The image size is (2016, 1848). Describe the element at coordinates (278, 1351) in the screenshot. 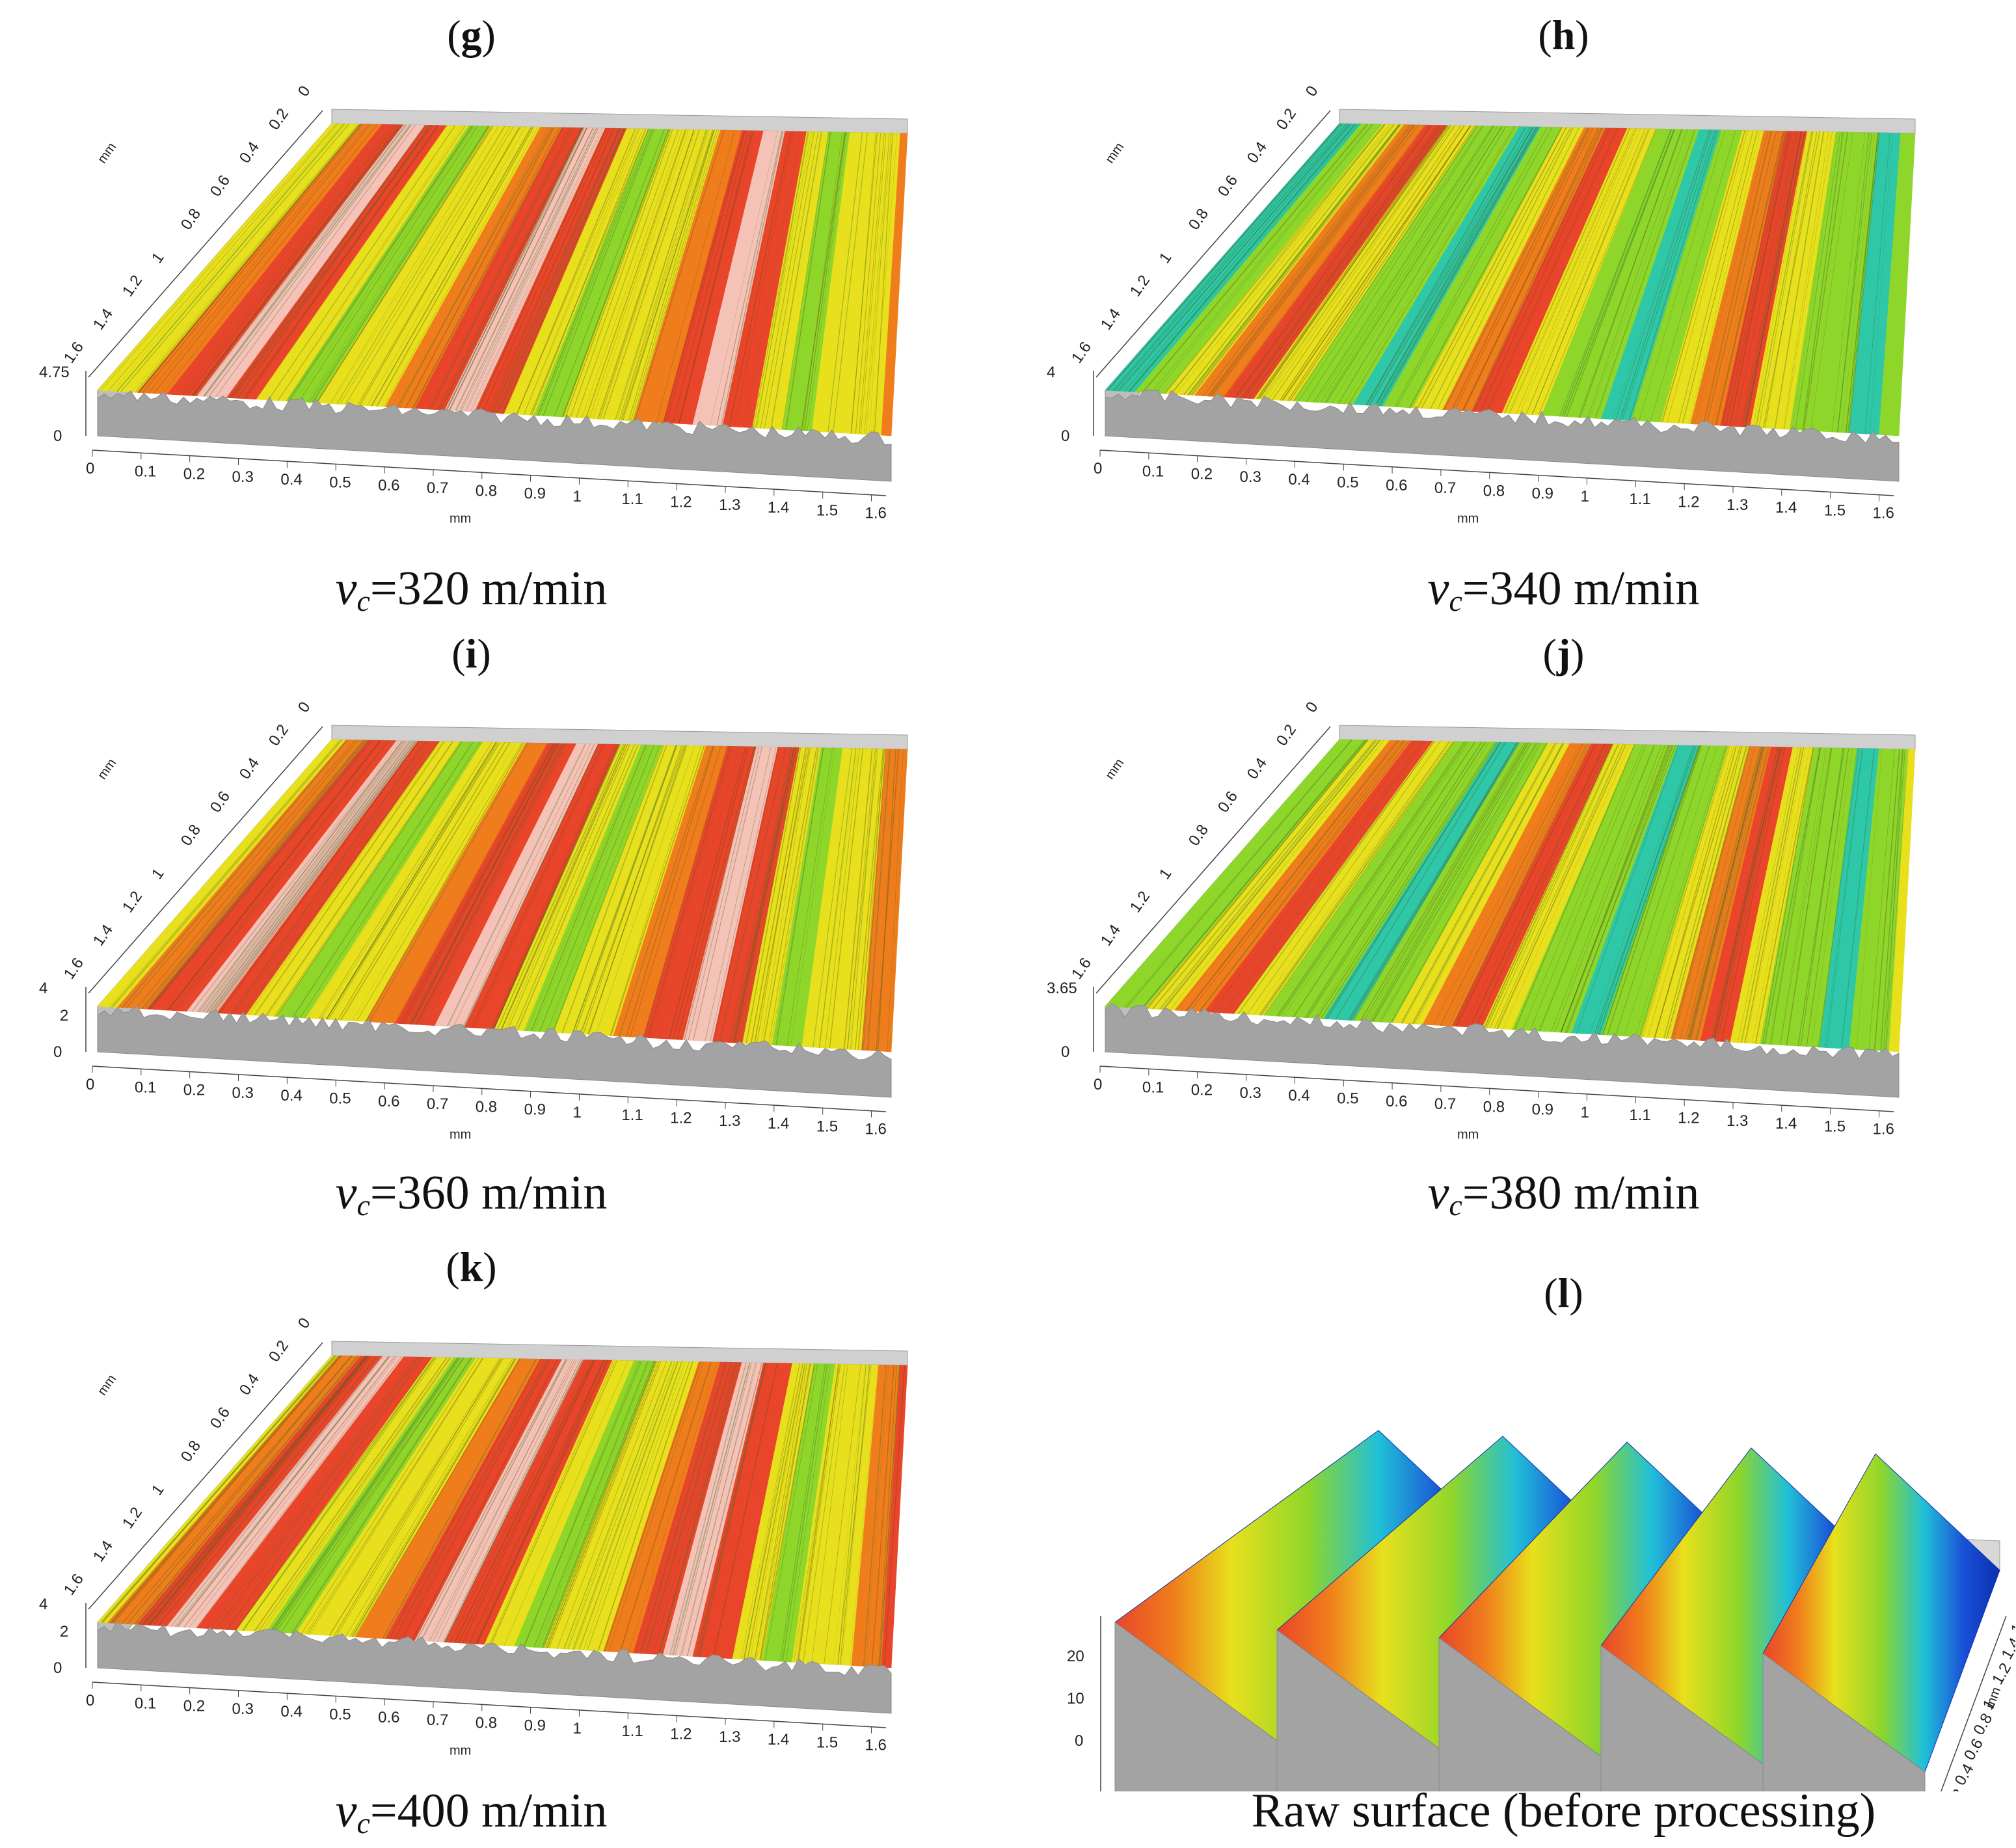

I see `y-tick-label: 0.2` at that location.